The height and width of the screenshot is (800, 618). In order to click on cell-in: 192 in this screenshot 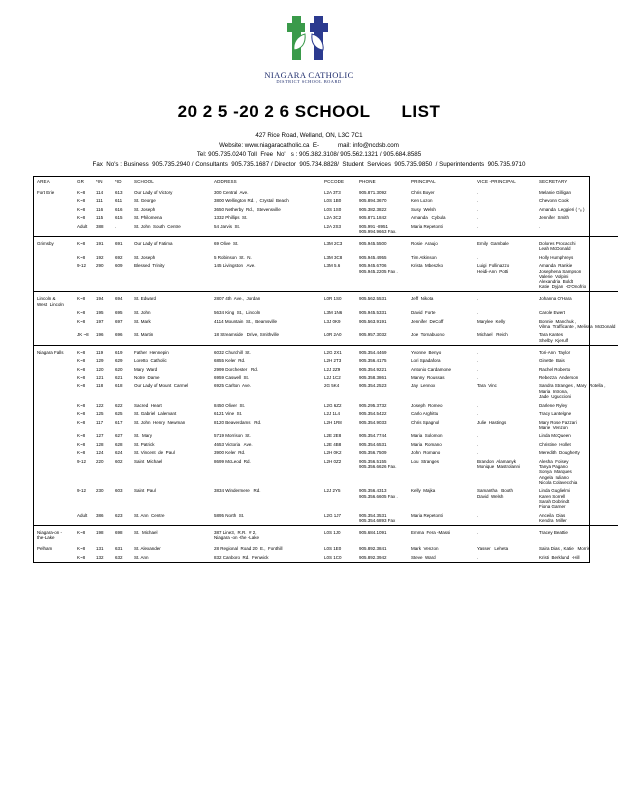, I will do `click(100, 257)`.